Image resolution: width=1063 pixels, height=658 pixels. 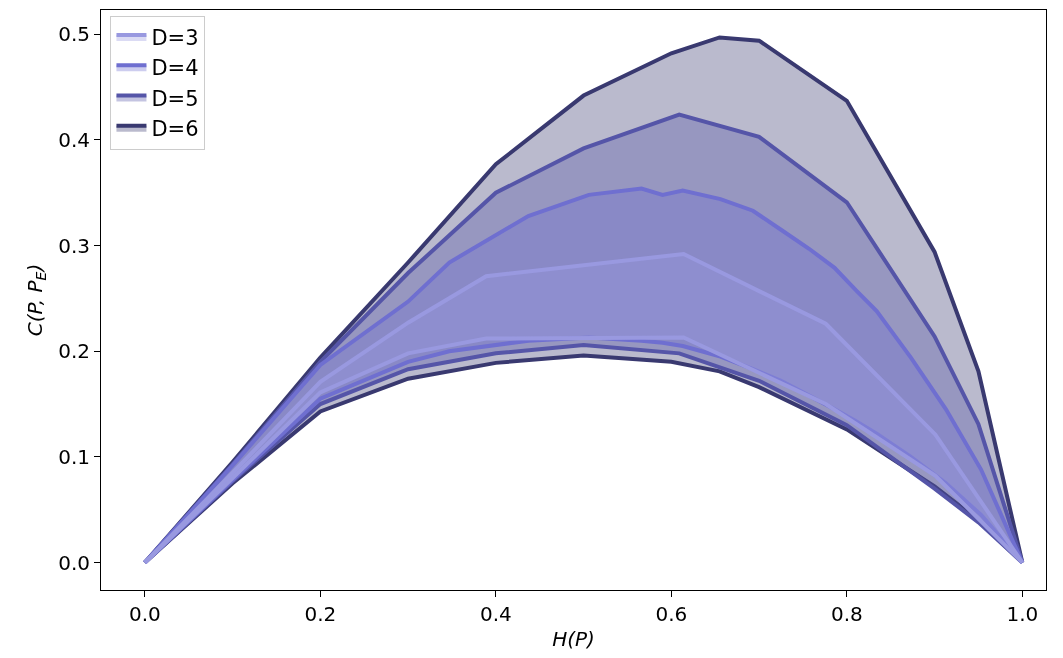 What do you see at coordinates (74, 245) in the screenshot?
I see `y-tick-label: 0.3` at bounding box center [74, 245].